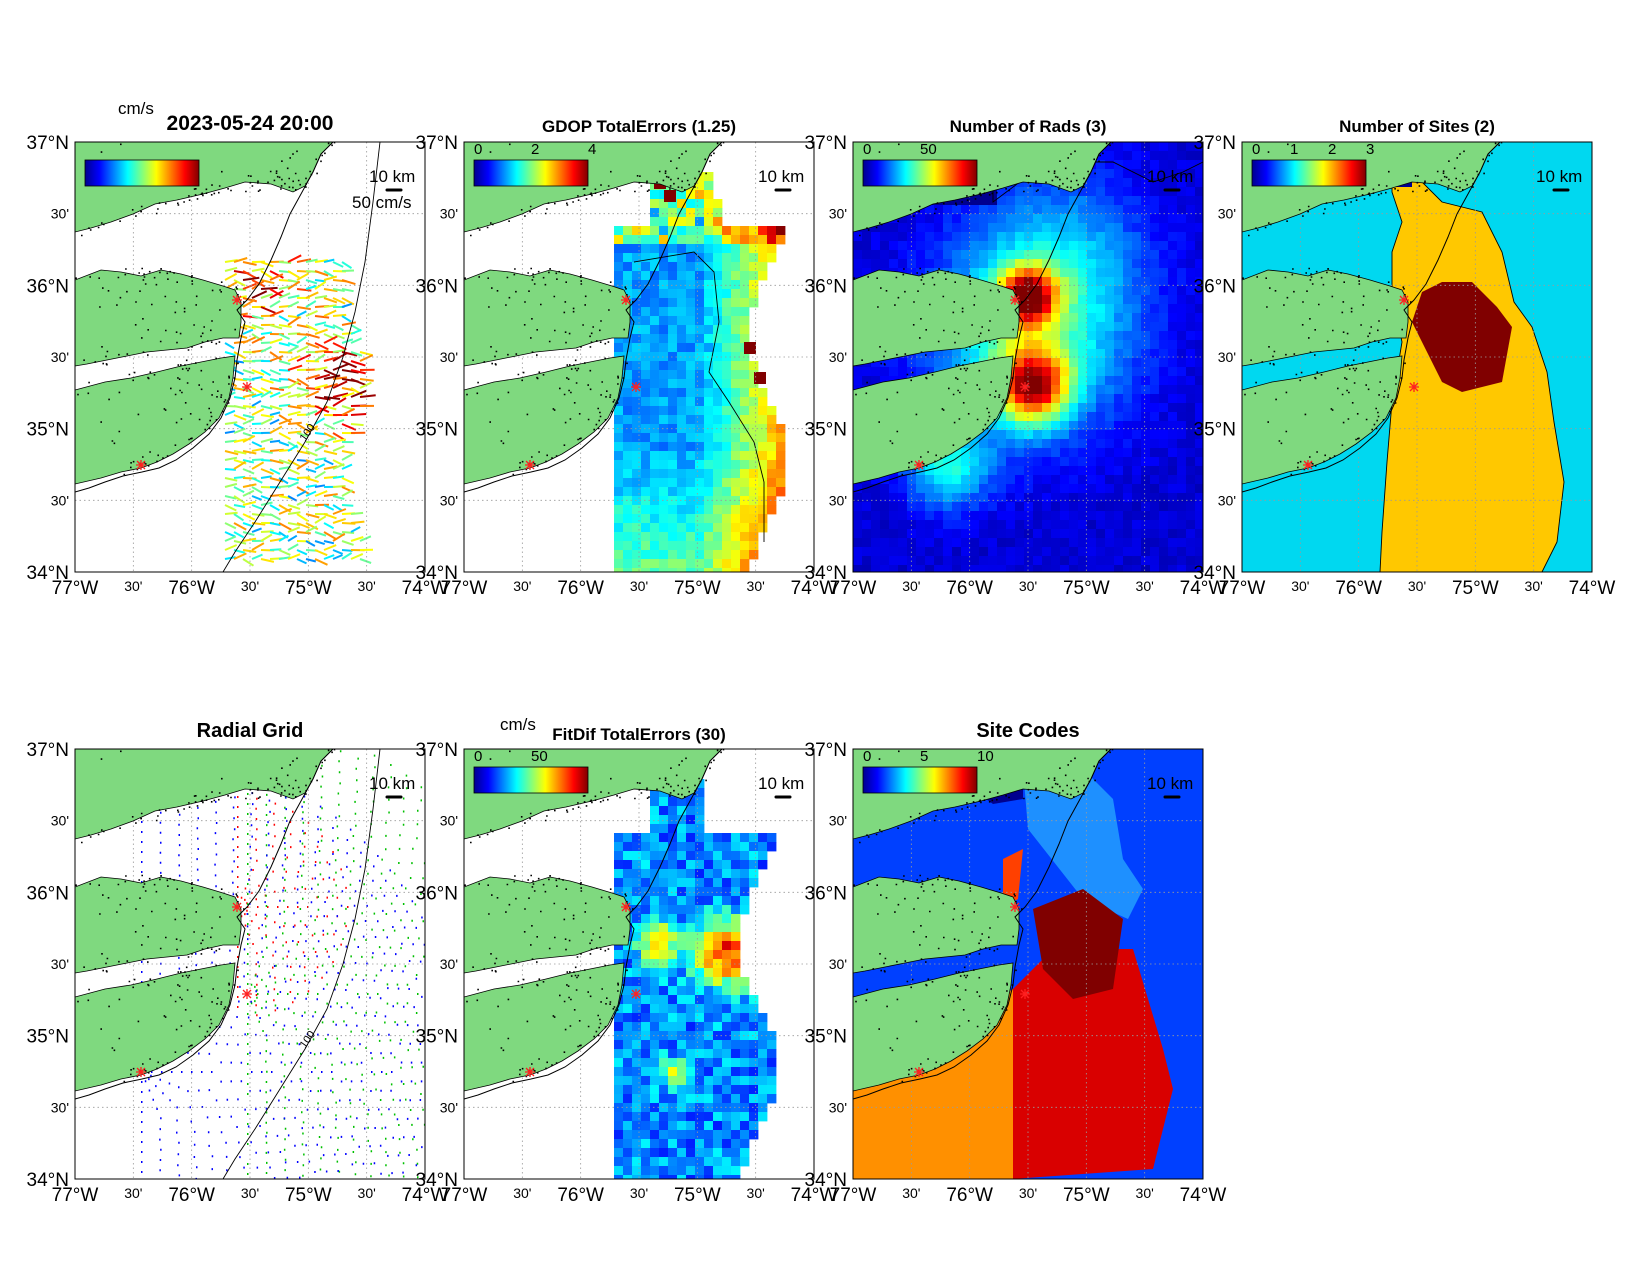 This screenshot has width=1650, height=1275. What do you see at coordinates (437, 893) in the screenshot?
I see `fitdif-lat-tick-2: 36°N` at bounding box center [437, 893].